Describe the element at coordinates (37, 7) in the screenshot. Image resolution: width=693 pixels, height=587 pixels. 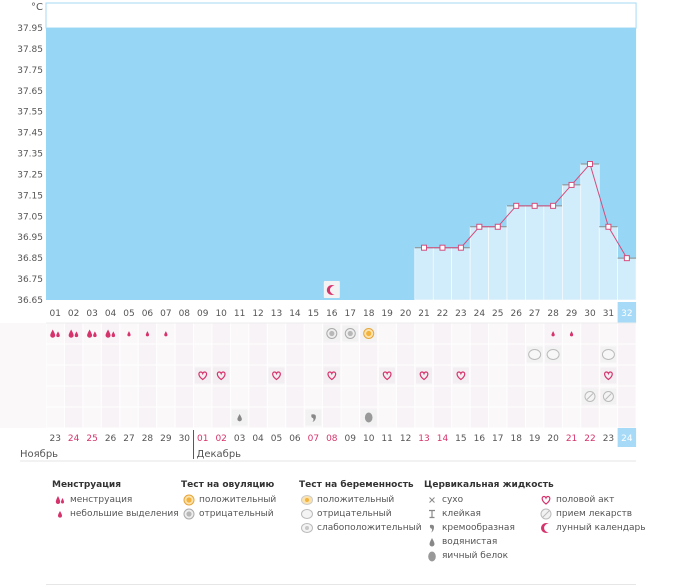
I see `y-axis-unit: °C` at that location.